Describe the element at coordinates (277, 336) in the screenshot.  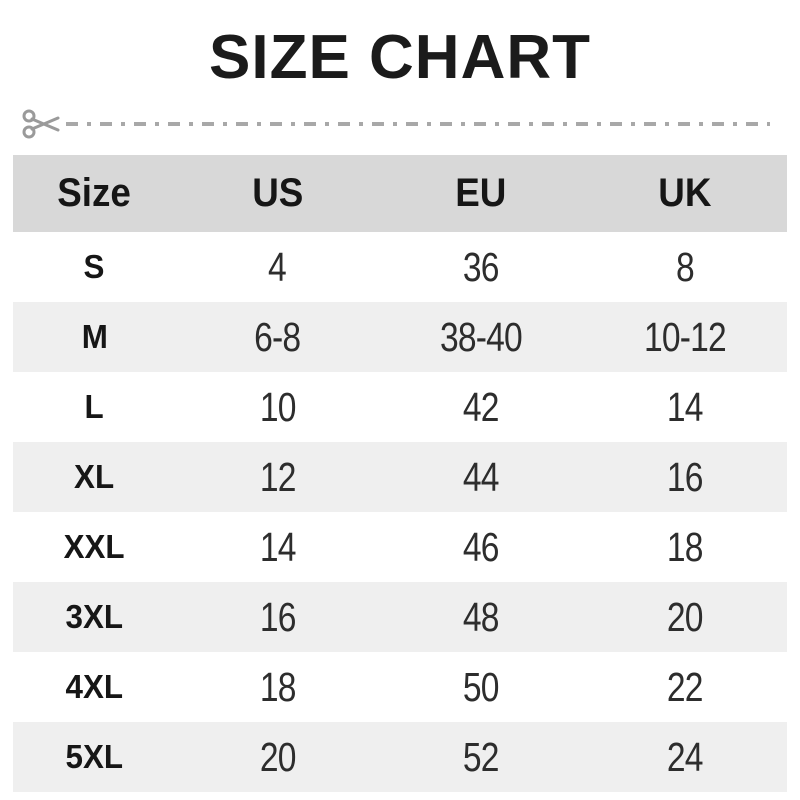
I see `us-value: 6-8` at that location.